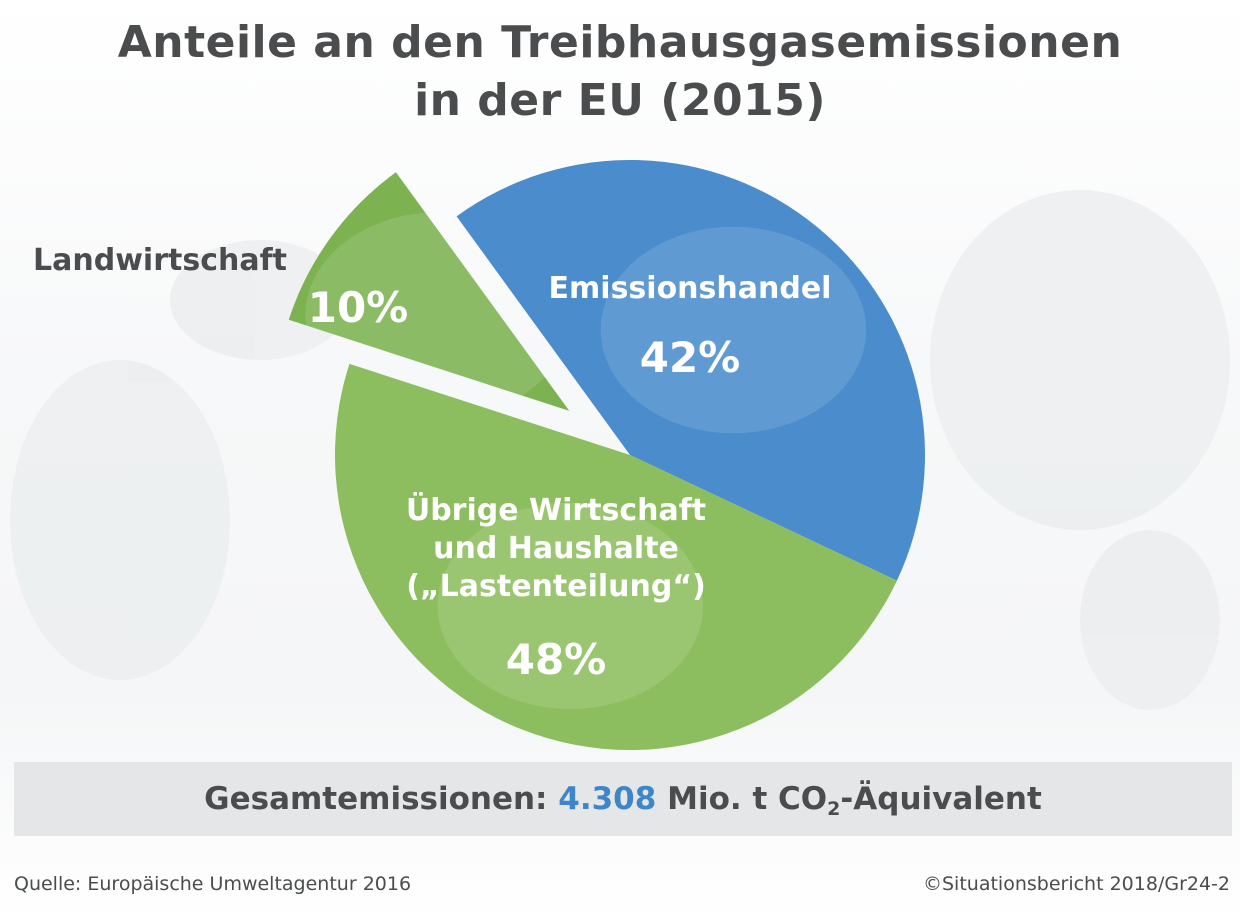 The image size is (1240, 920). Describe the element at coordinates (690, 357) in the screenshot. I see `slice-value-1: 42%` at that location.